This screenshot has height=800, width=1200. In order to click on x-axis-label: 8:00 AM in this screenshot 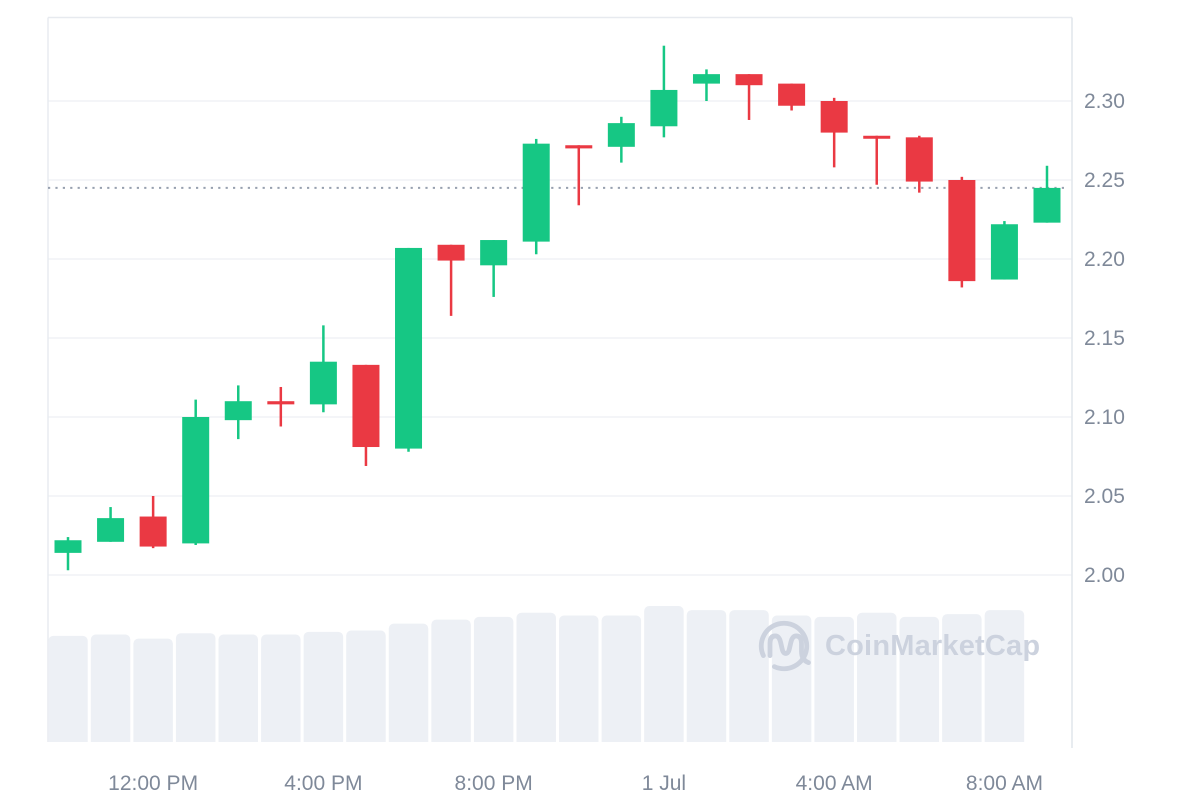, I will do `click(1004, 783)`.